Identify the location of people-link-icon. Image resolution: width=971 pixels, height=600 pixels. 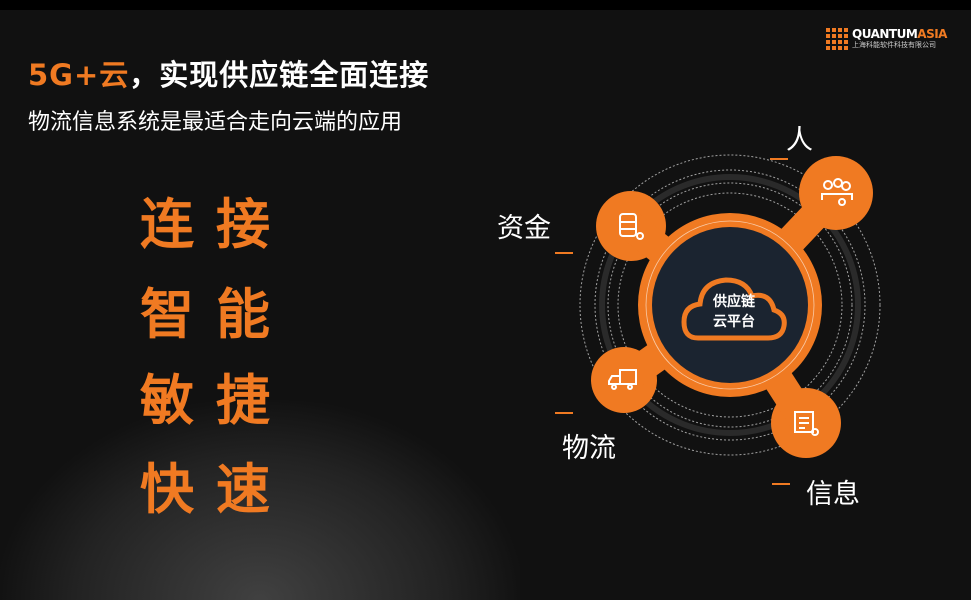
(837, 192).